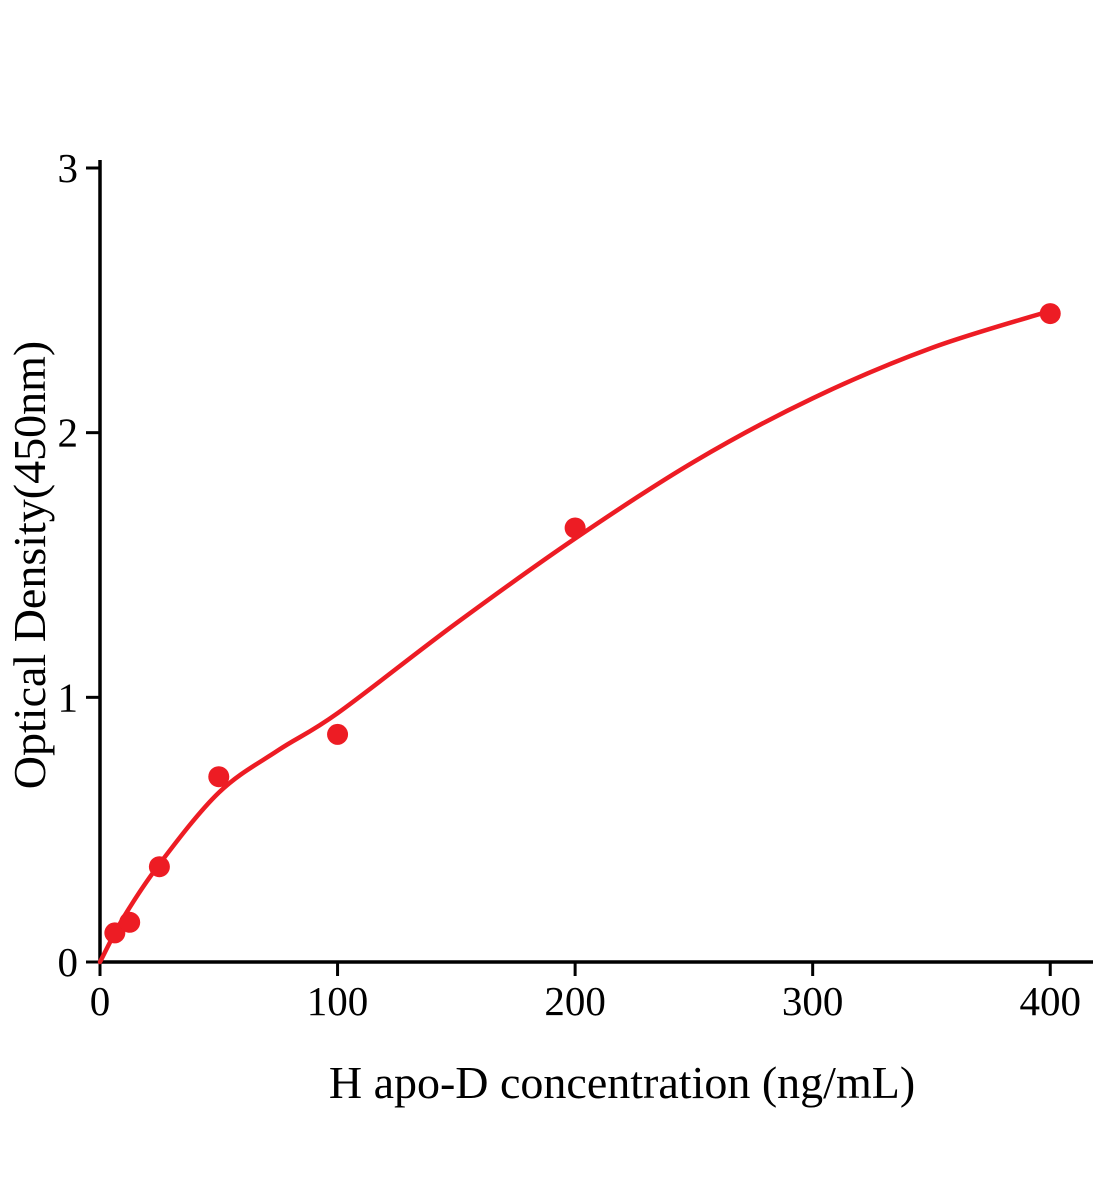  I want to click on x-tick-label: 100, so click(338, 1001).